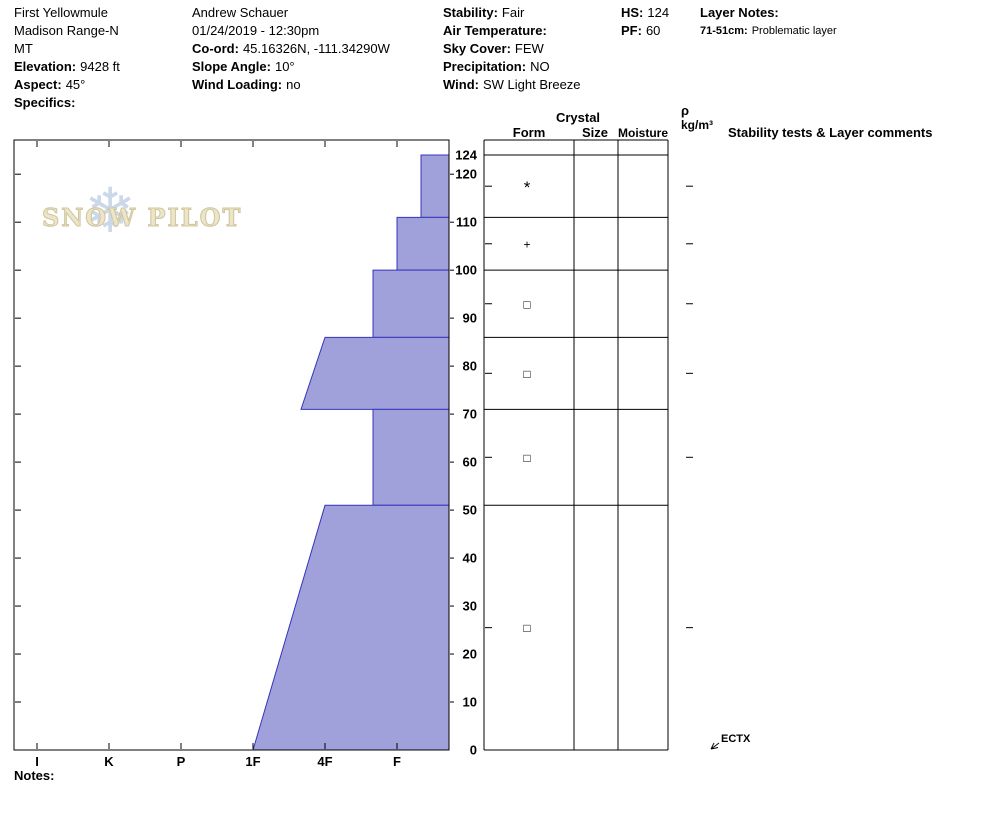 This screenshot has width=994, height=840. What do you see at coordinates (461, 84) in the screenshot?
I see `wind-label: Wind:` at bounding box center [461, 84].